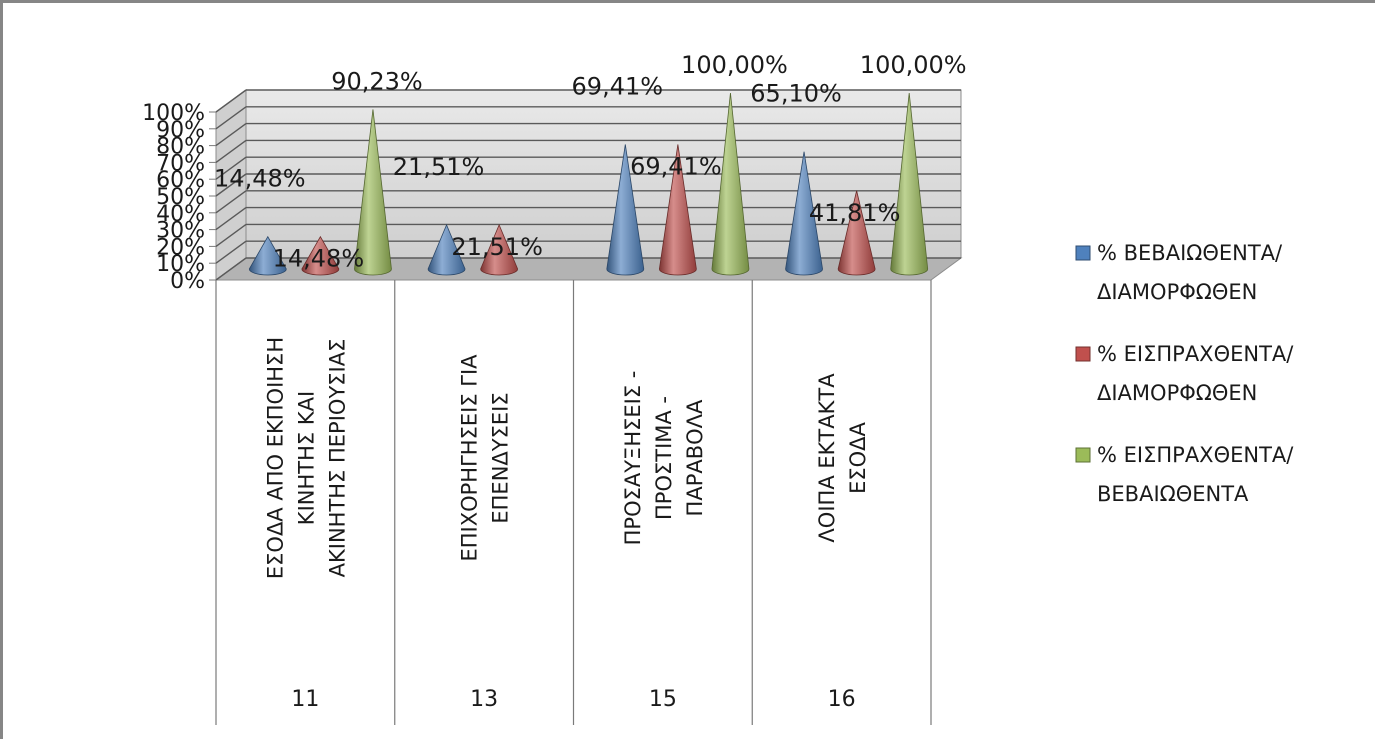 Image resolution: width=1375 pixels, height=744 pixels. What do you see at coordinates (275, 458) in the screenshot?
I see `category-label: ΕΣΟΔΑ ΑΠΟ ΕΚΠΟΙΗΣΗ` at bounding box center [275, 458].